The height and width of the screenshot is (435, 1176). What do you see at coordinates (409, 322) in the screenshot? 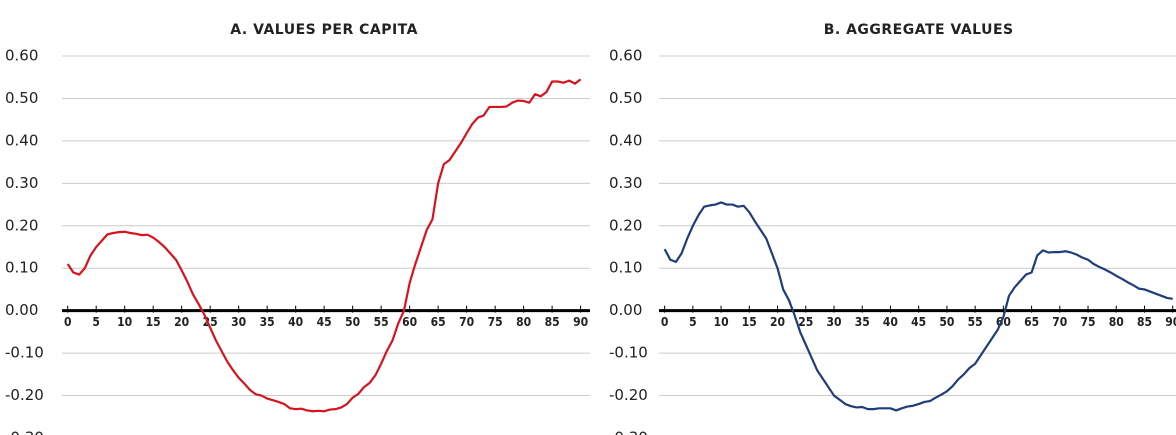
I see `x-tick-label: 60` at bounding box center [409, 322].